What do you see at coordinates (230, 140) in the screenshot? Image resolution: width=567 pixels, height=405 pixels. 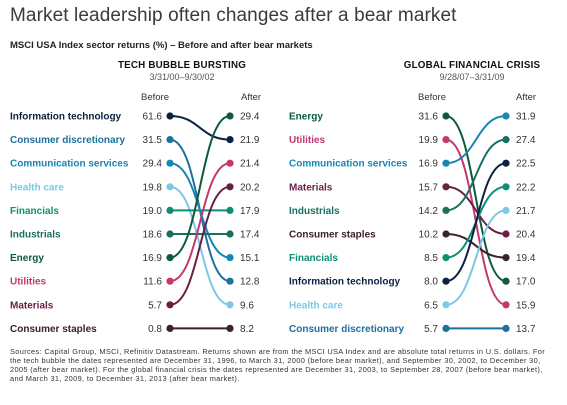 I see `tech-after-dot-information-technology` at bounding box center [230, 140].